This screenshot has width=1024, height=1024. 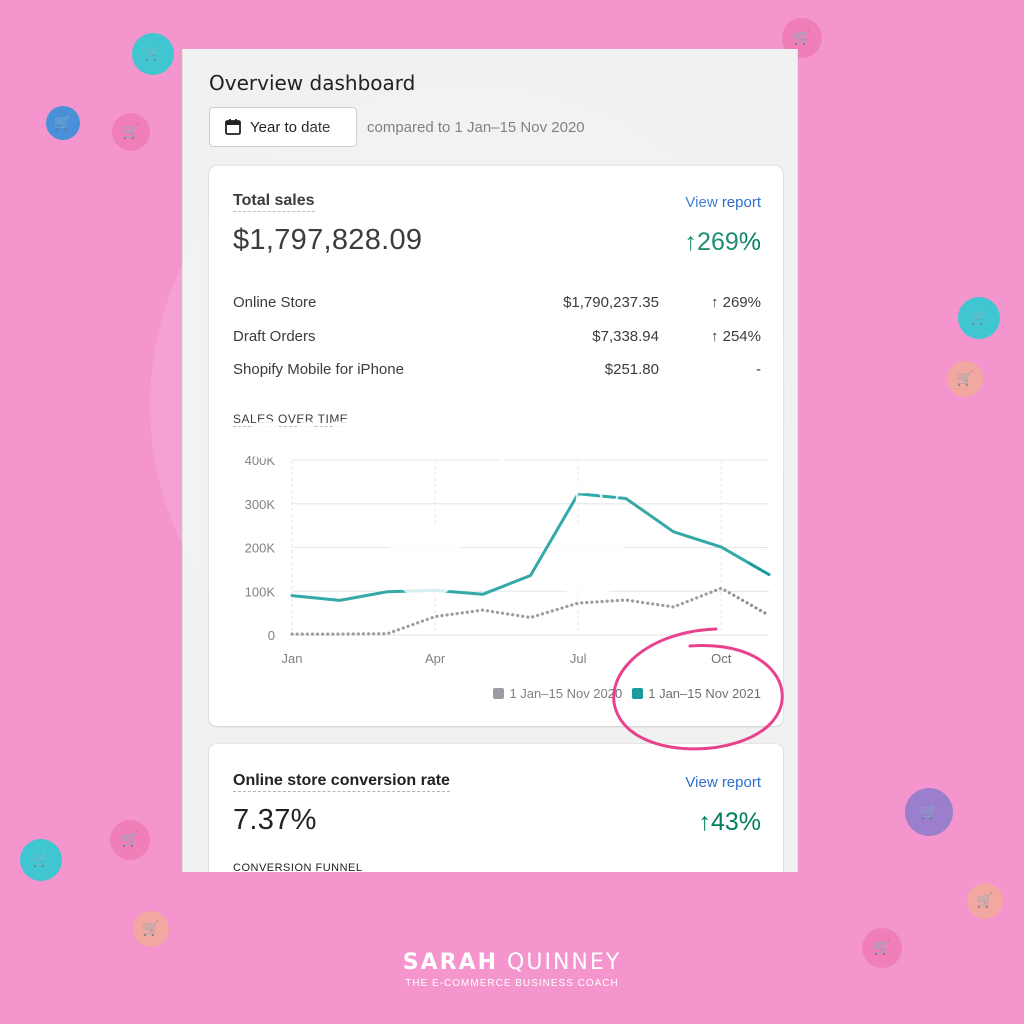 I want to click on date-range-label: Year to date, so click(x=290, y=127).